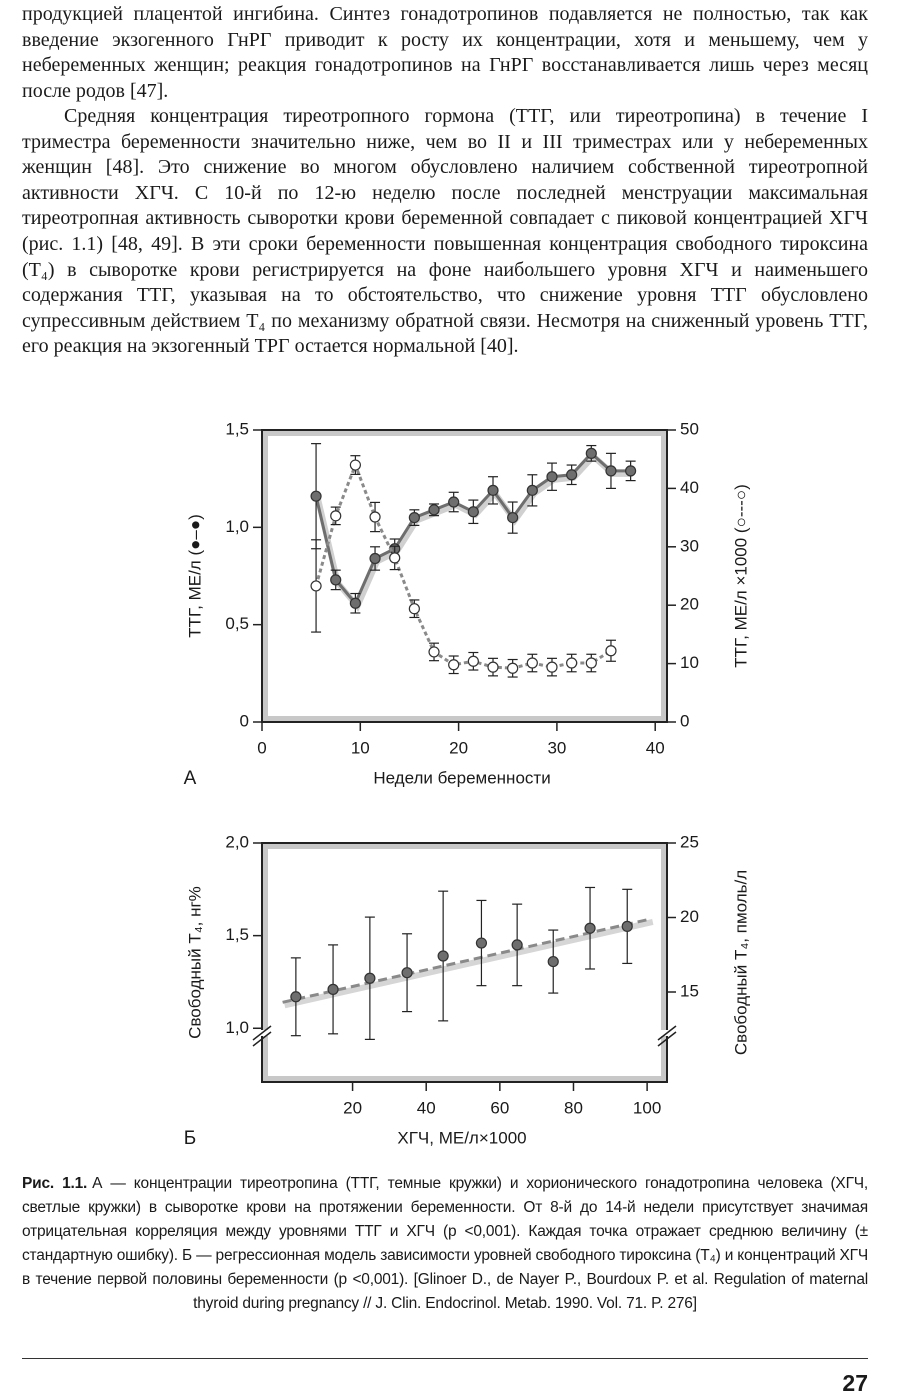 The width and height of the screenshot is (900, 1400). Describe the element at coordinates (360, 747) in the screenshot. I see `x-tick-label: 10` at that location.